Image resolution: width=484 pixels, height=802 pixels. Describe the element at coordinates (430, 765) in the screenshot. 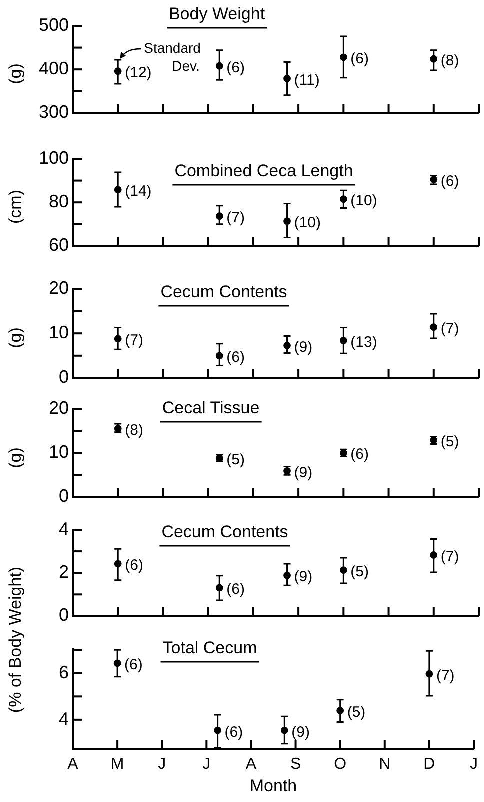

I see `x-tick-label: D` at that location.